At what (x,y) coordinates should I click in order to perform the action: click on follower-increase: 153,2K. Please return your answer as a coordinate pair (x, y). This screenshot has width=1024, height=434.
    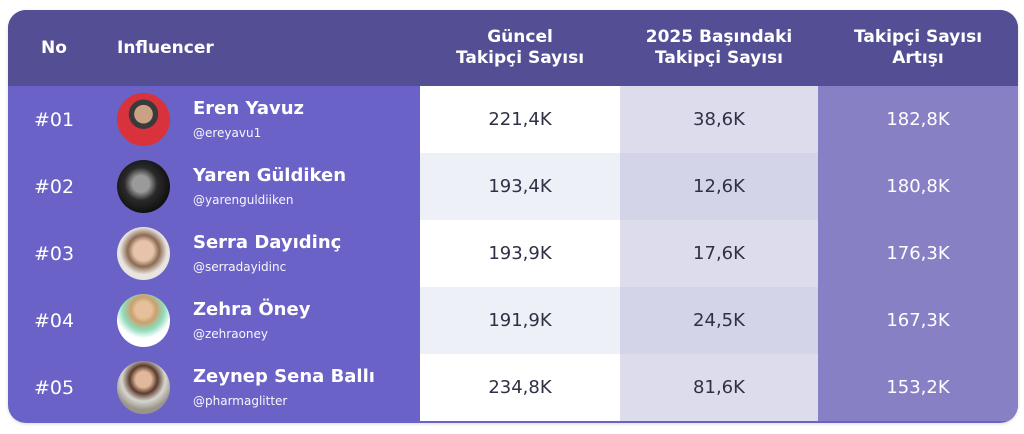
    Looking at the image, I should click on (918, 387).